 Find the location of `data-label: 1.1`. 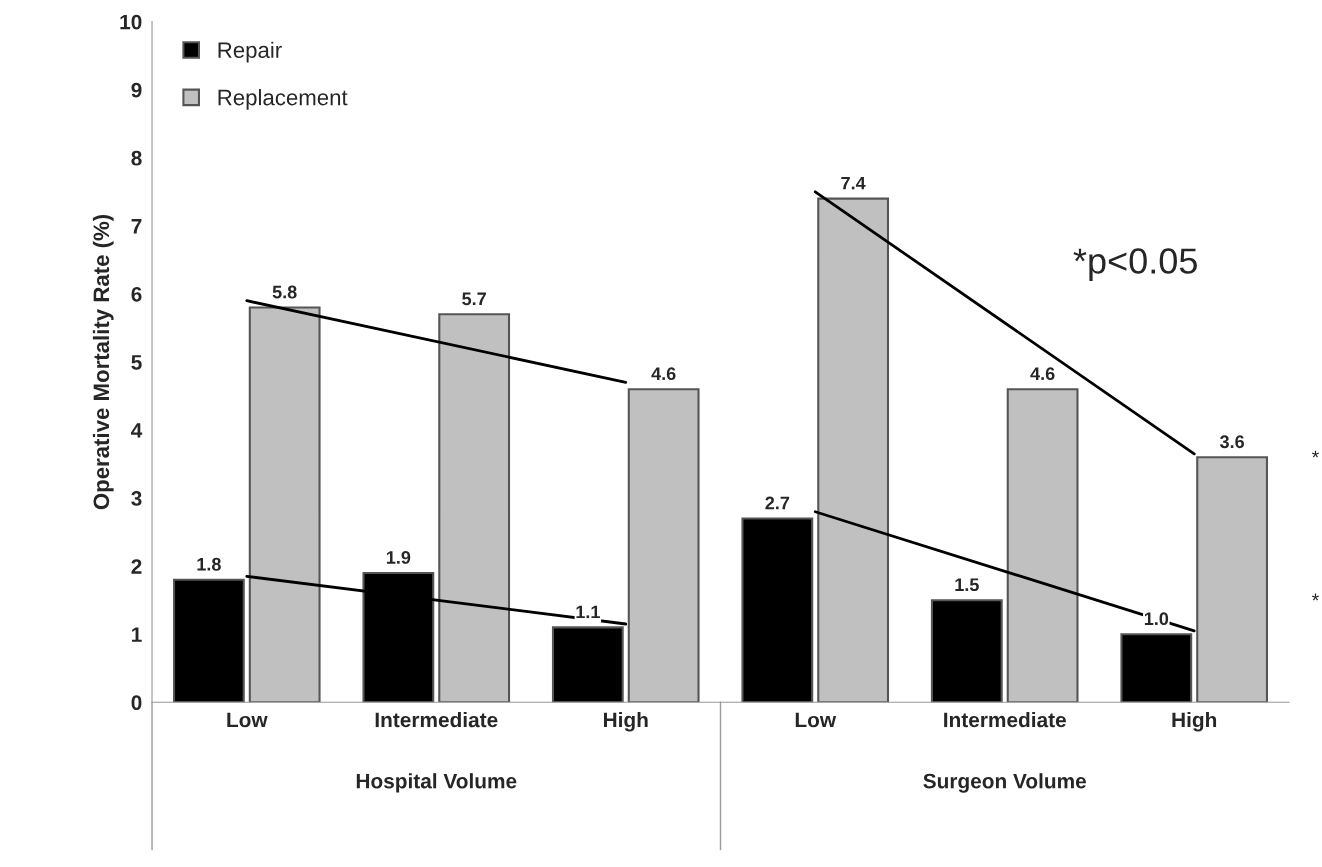

data-label: 1.1 is located at coordinates (588, 612).